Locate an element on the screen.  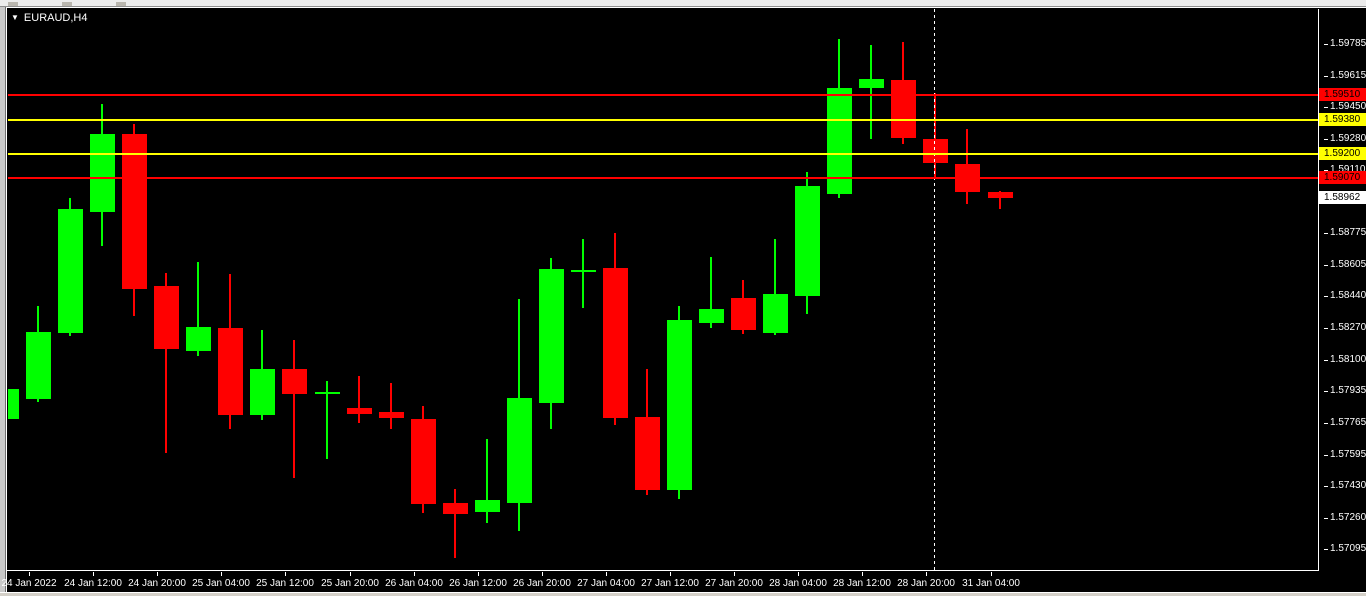
price-tick-label: 1.58775 is located at coordinates (1348, 232).